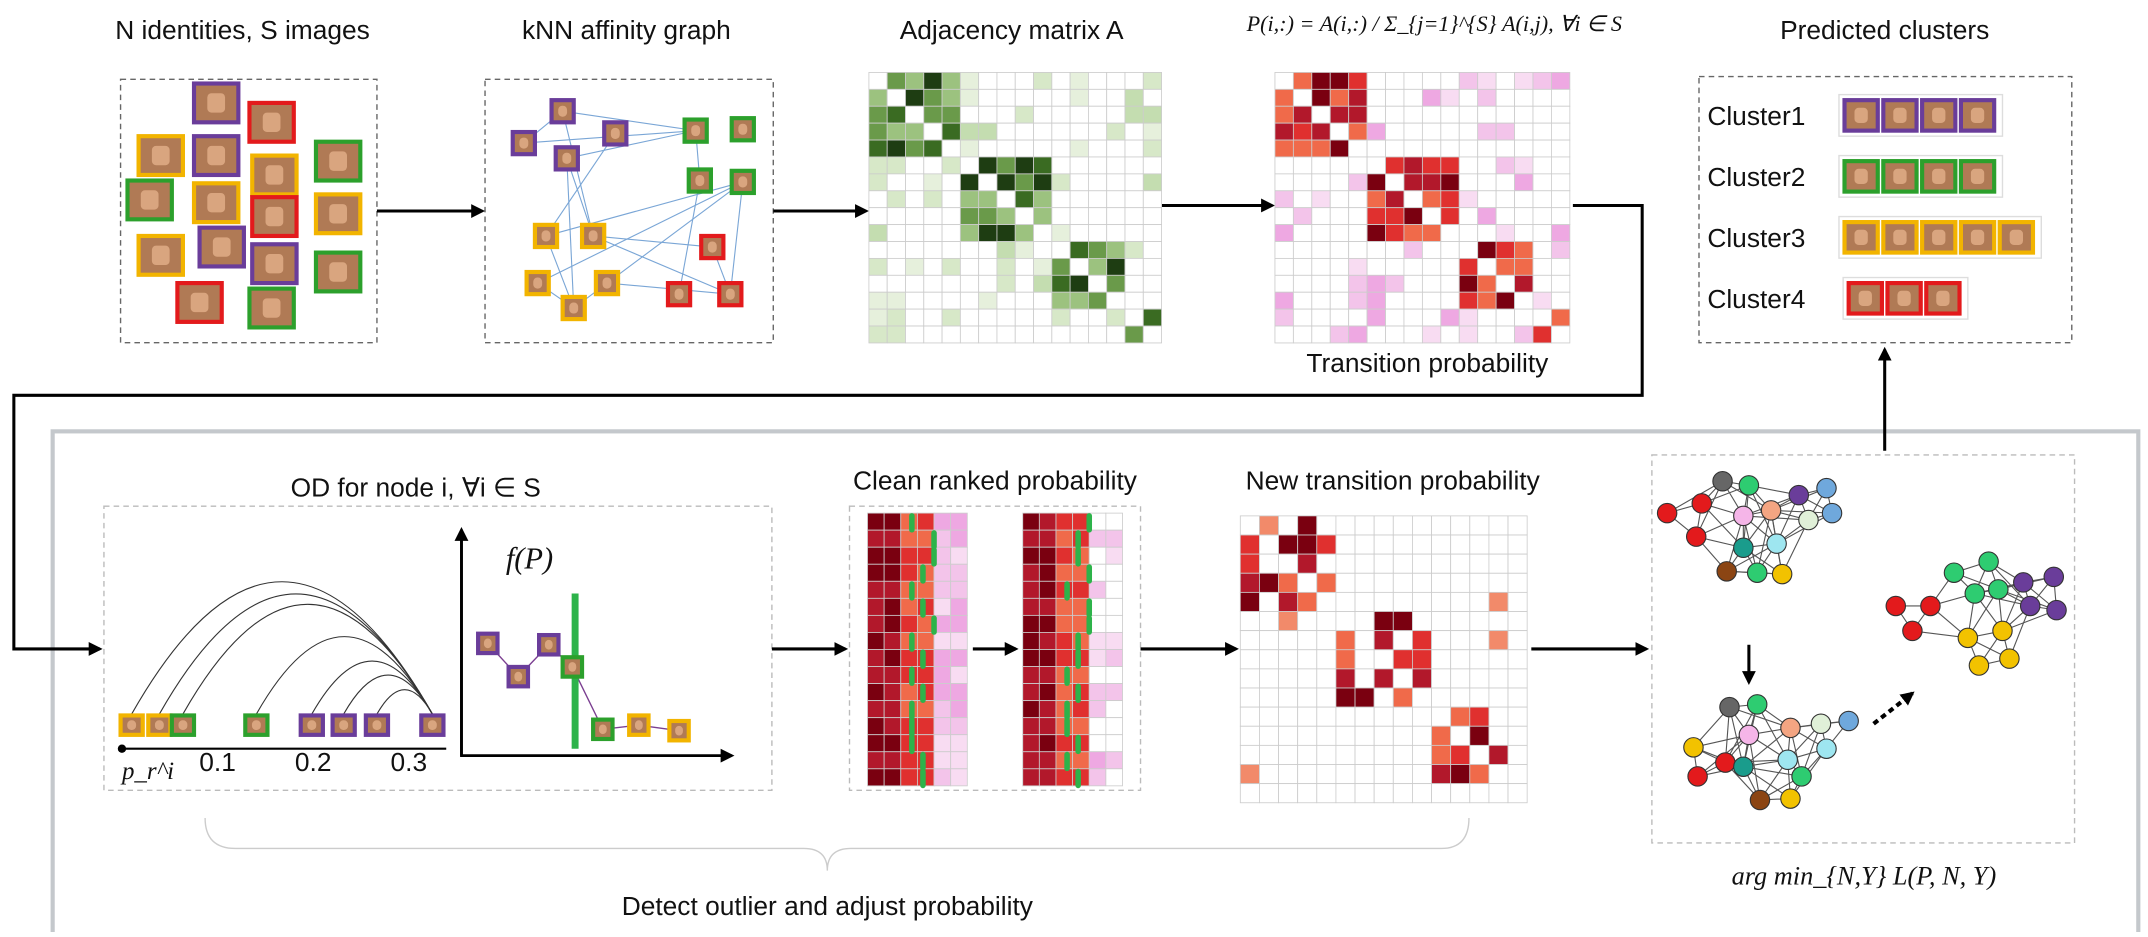 The height and width of the screenshot is (937, 2148). What do you see at coordinates (122, 748) in the screenshot?
I see `axis-origin` at bounding box center [122, 748].